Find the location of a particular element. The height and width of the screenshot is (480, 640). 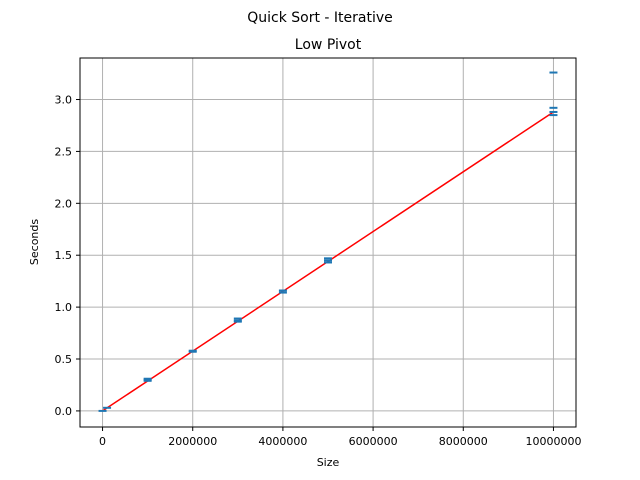

x-tick-label: 2000000 is located at coordinates (192, 441).